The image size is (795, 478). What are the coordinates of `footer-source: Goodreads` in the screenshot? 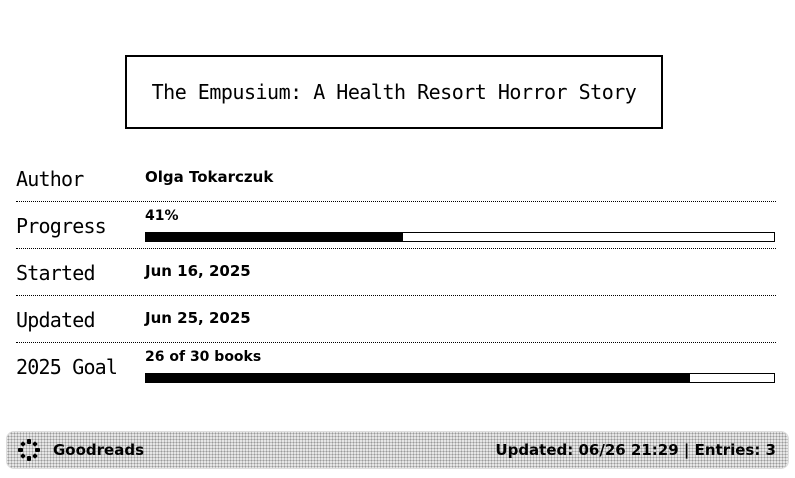 It's located at (80, 450).